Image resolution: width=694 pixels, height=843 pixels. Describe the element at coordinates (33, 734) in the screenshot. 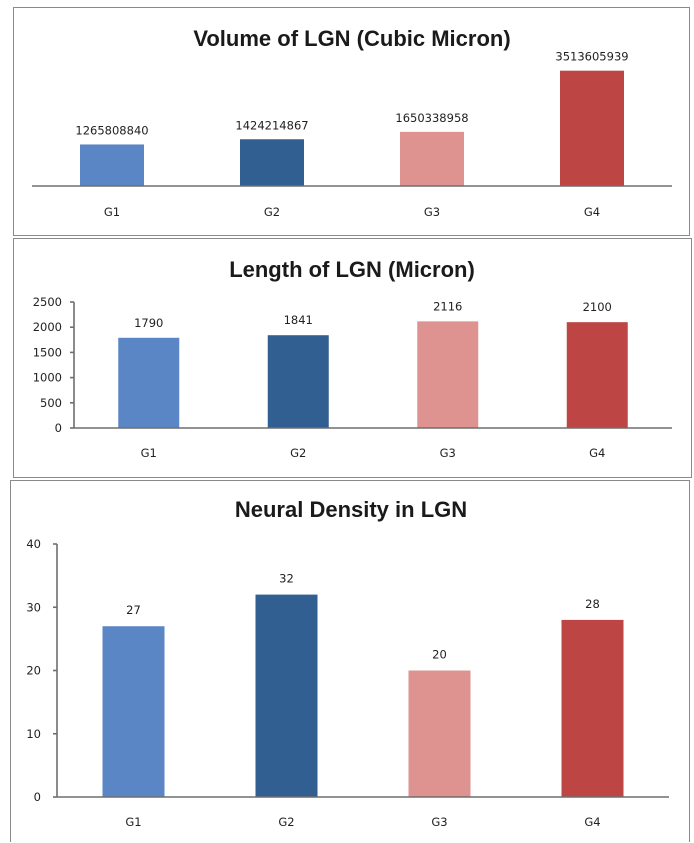

I see `y-tick-label: 10` at that location.